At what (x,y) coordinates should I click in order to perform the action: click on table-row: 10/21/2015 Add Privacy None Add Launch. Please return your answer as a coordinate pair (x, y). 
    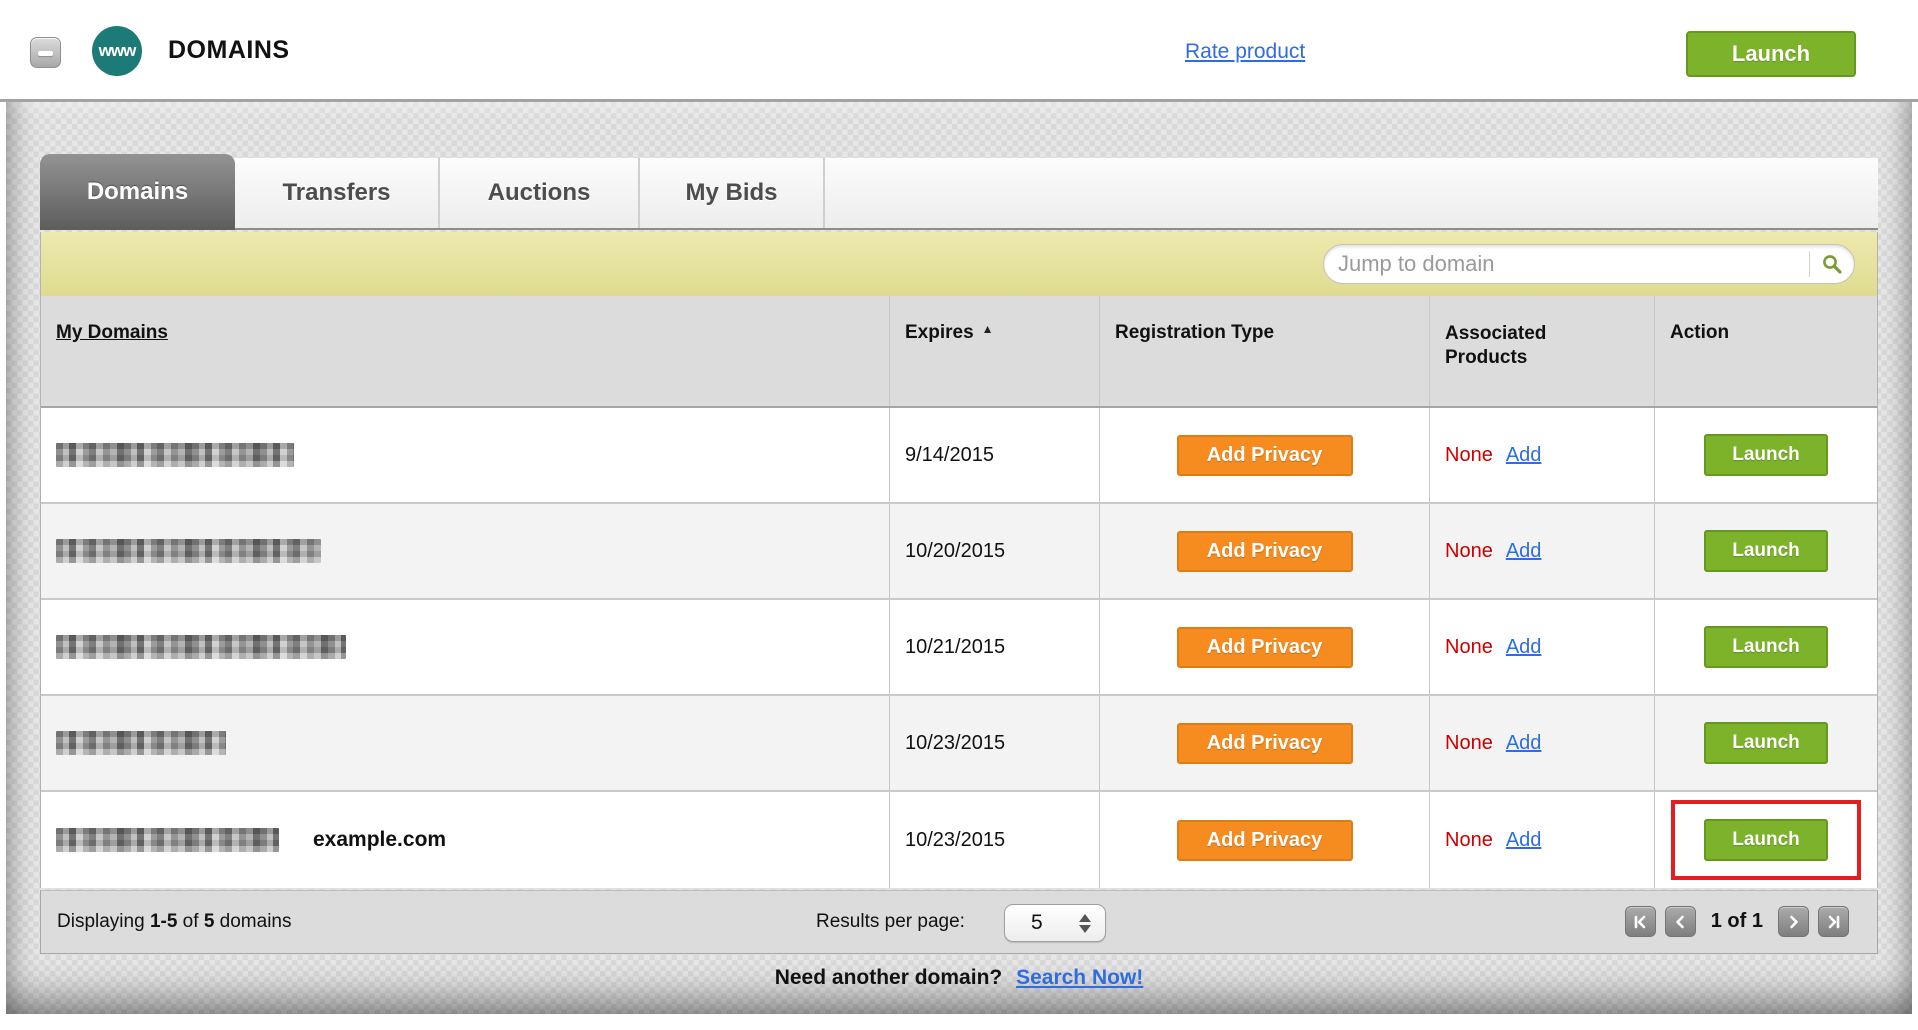
    Looking at the image, I should click on (959, 648).